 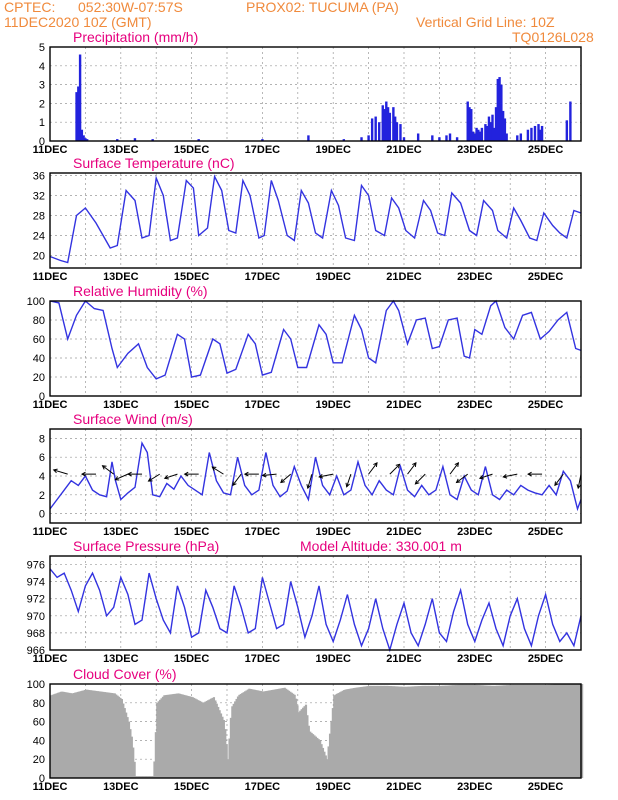 What do you see at coordinates (546, 532) in the screenshot?
I see `wind-xtick-label: 25DEC` at bounding box center [546, 532].